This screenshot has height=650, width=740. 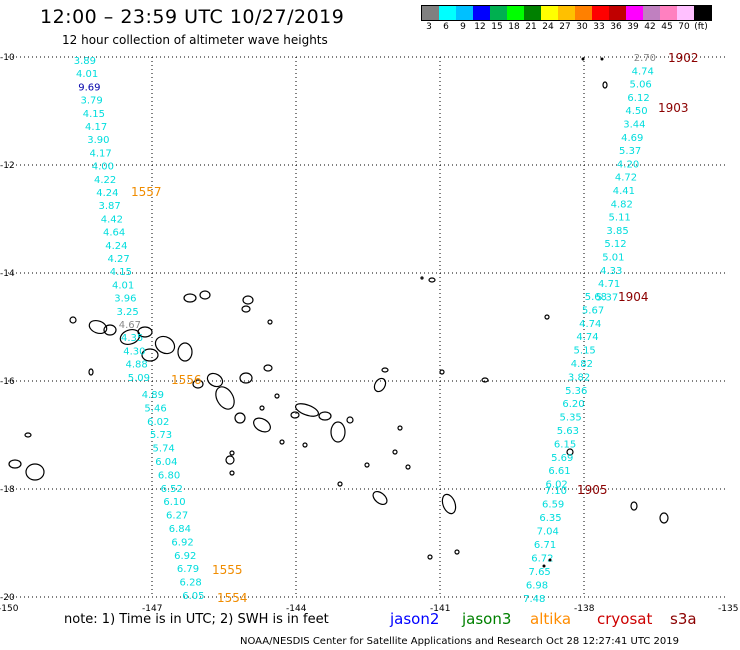 What do you see at coordinates (487, 619) in the screenshot?
I see `satellite-legend-item: jason3` at bounding box center [487, 619].